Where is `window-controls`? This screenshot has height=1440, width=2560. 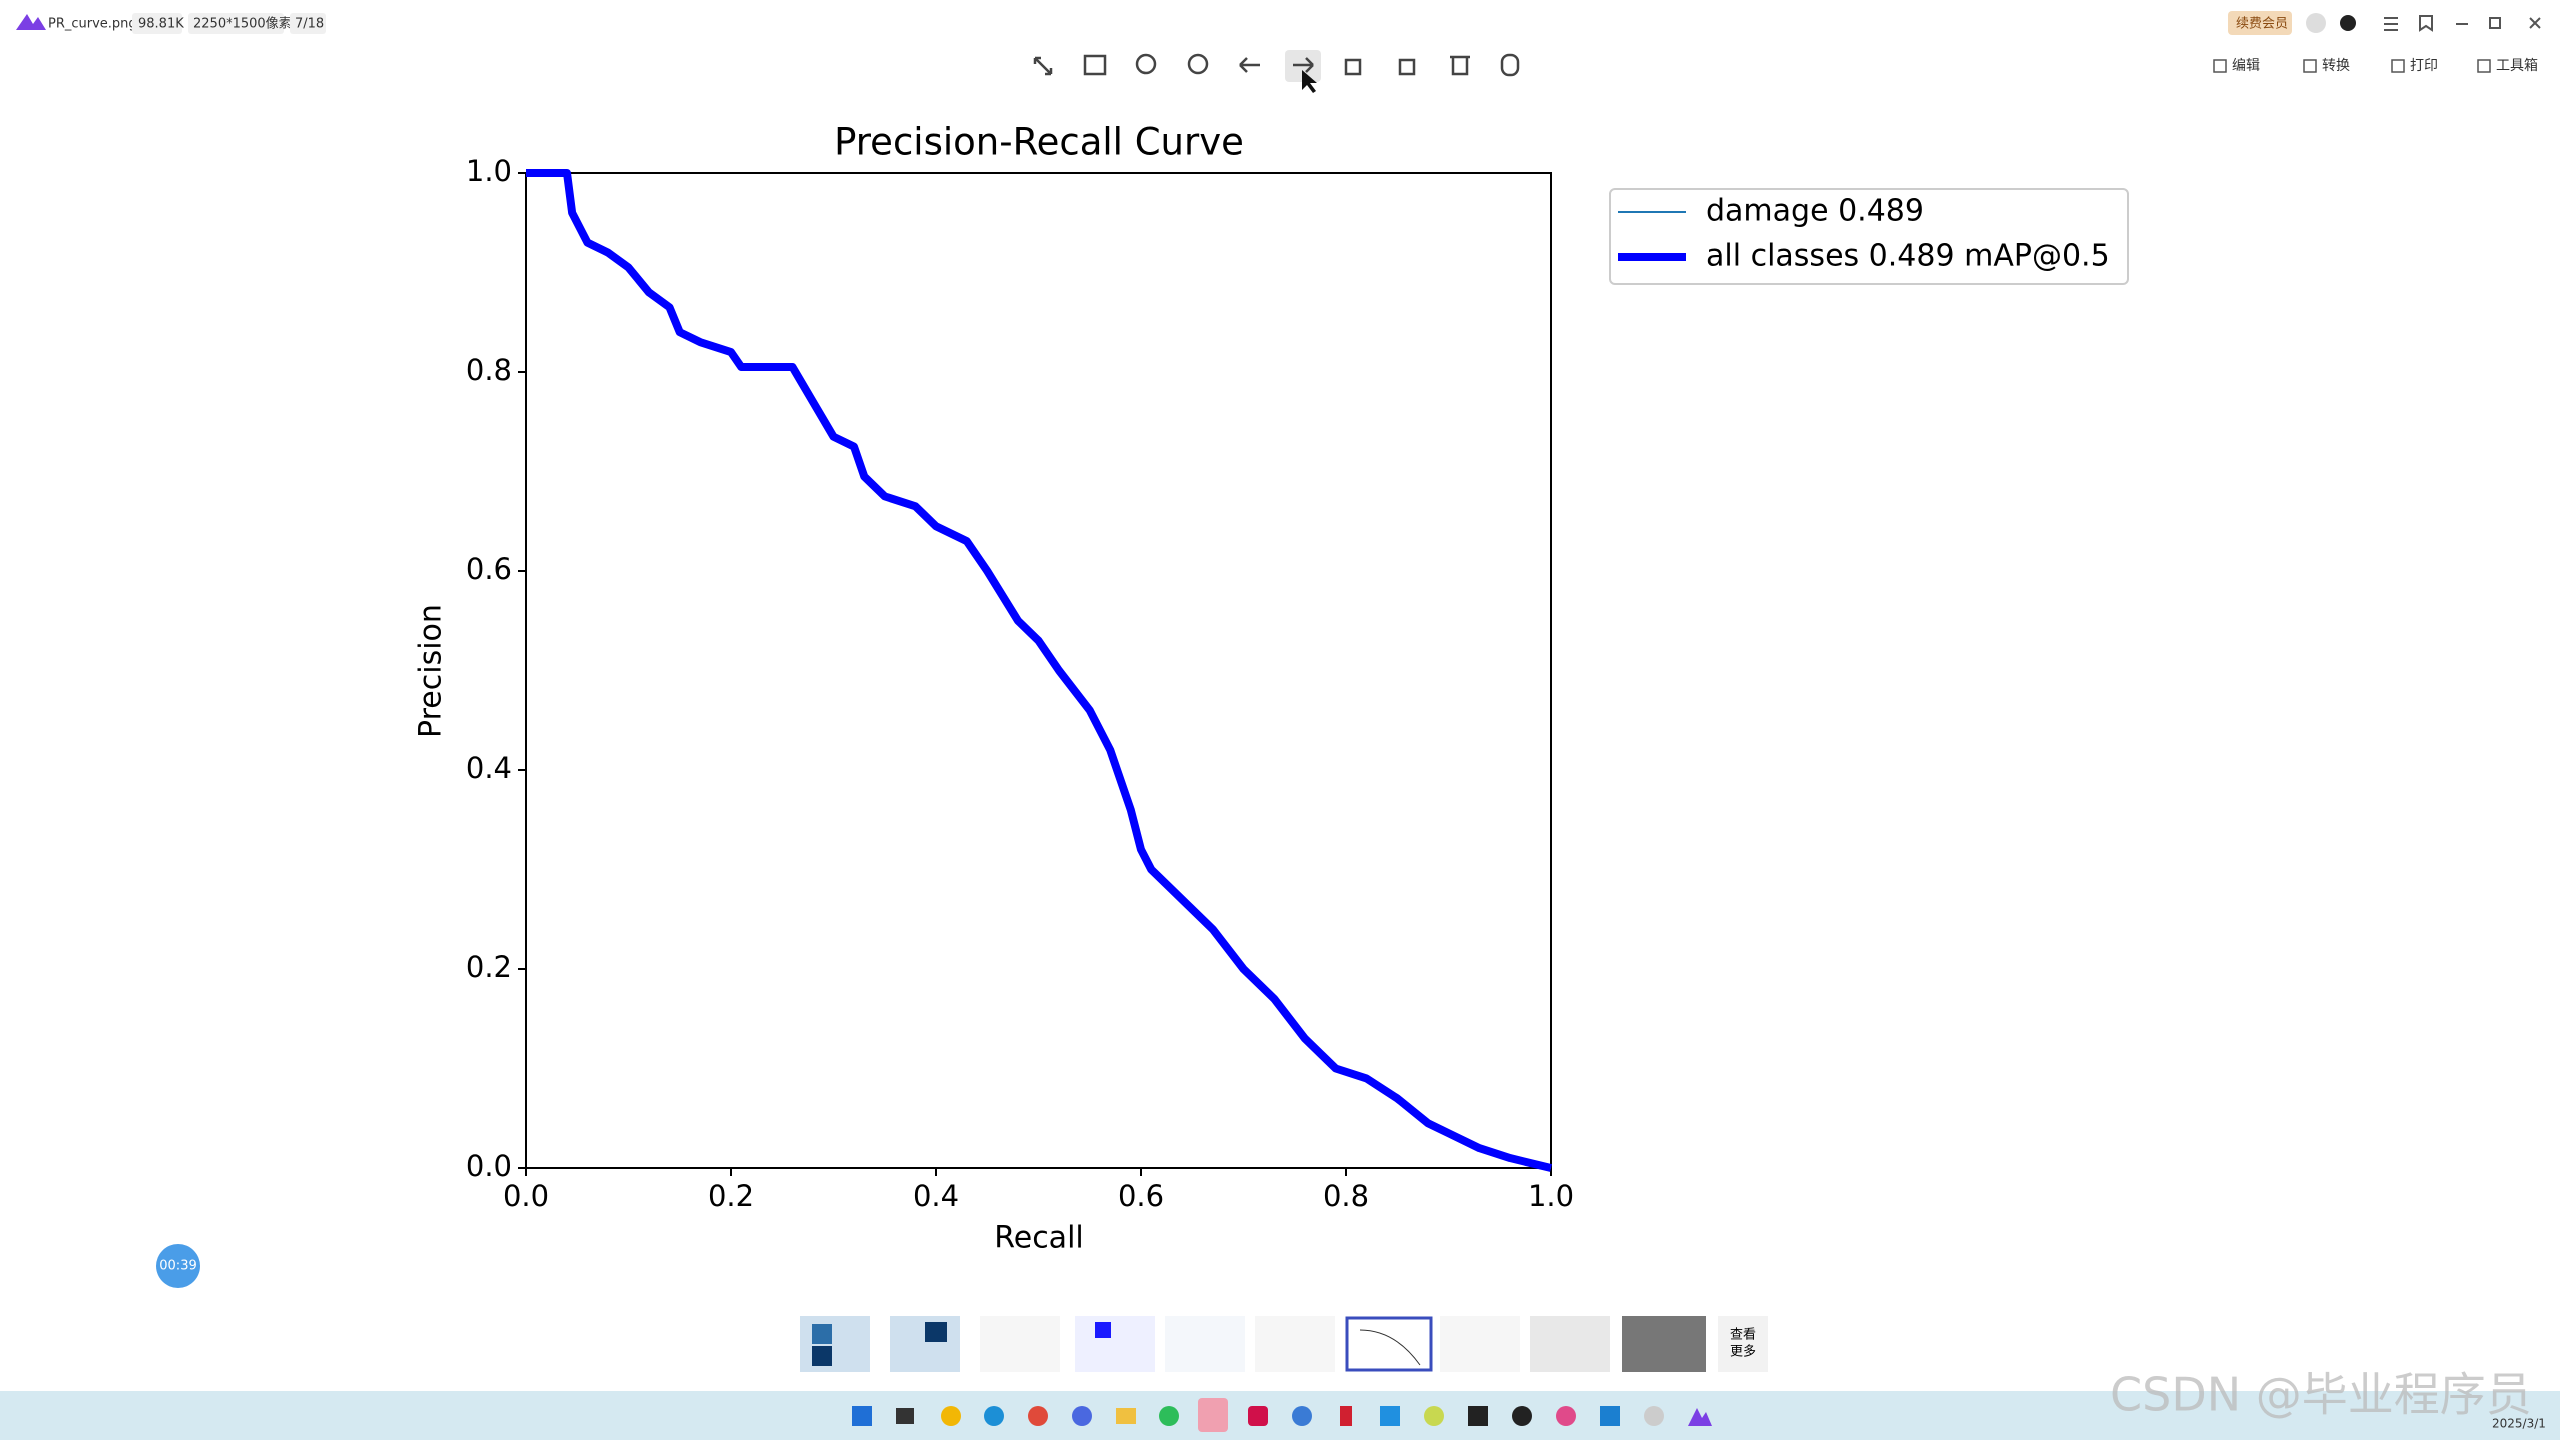 window-controls is located at coordinates (2462, 23).